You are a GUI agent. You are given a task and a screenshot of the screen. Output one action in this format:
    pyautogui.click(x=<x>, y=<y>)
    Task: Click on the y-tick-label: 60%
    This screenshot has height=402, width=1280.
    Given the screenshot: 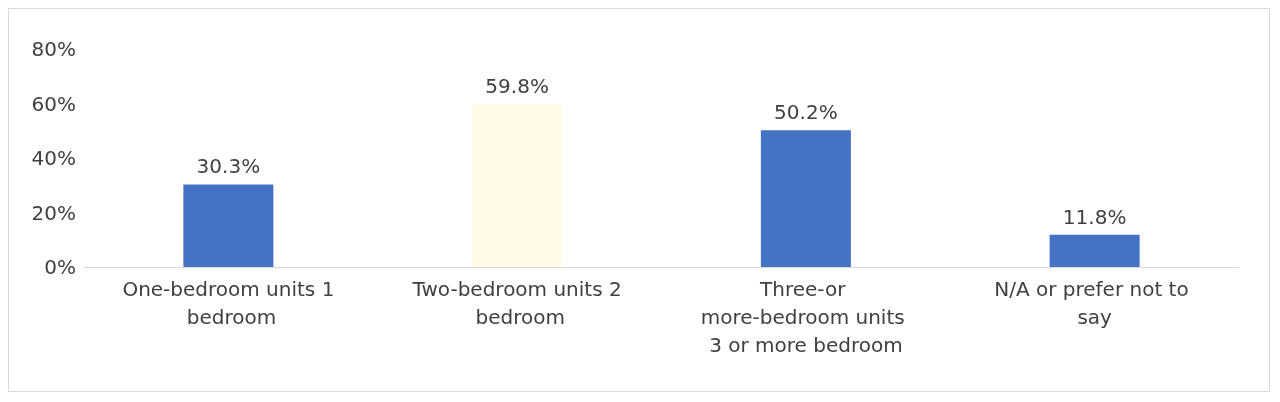 What is the action you would take?
    pyautogui.click(x=53, y=103)
    